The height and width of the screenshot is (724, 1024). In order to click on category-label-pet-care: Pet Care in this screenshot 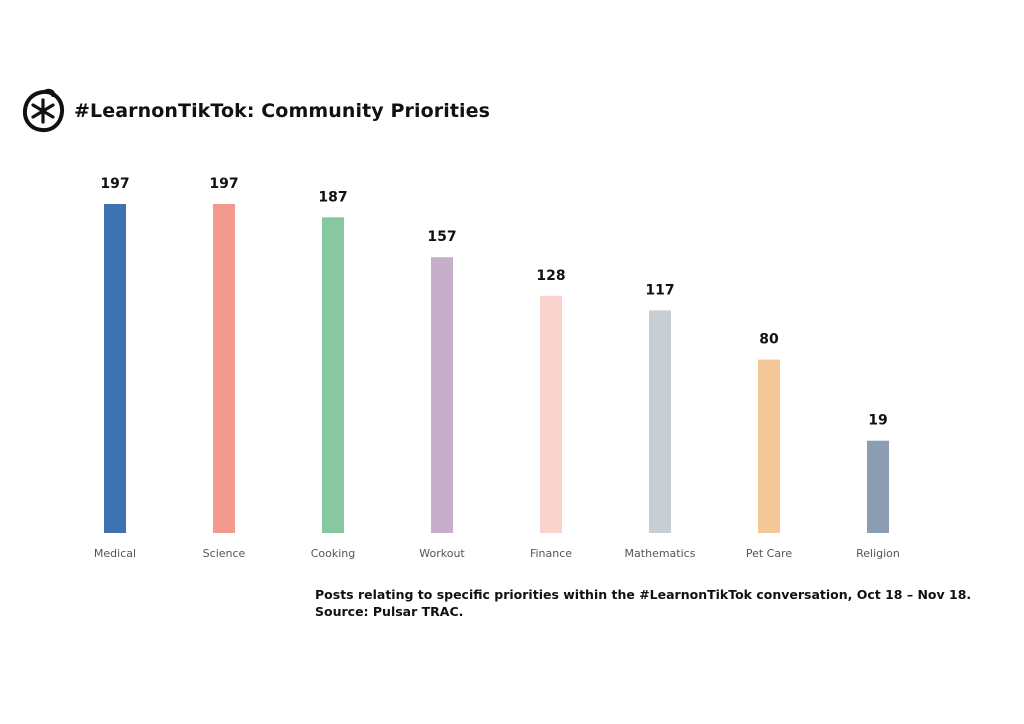, I will do `click(769, 553)`.